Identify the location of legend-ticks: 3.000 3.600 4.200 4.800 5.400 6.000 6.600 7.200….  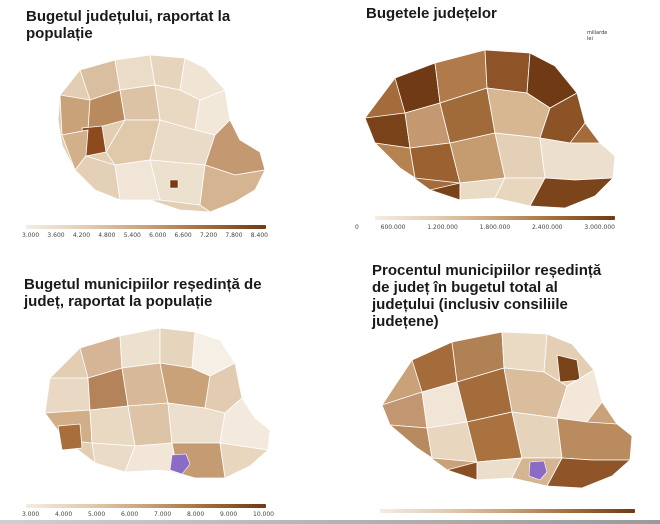
(145, 235).